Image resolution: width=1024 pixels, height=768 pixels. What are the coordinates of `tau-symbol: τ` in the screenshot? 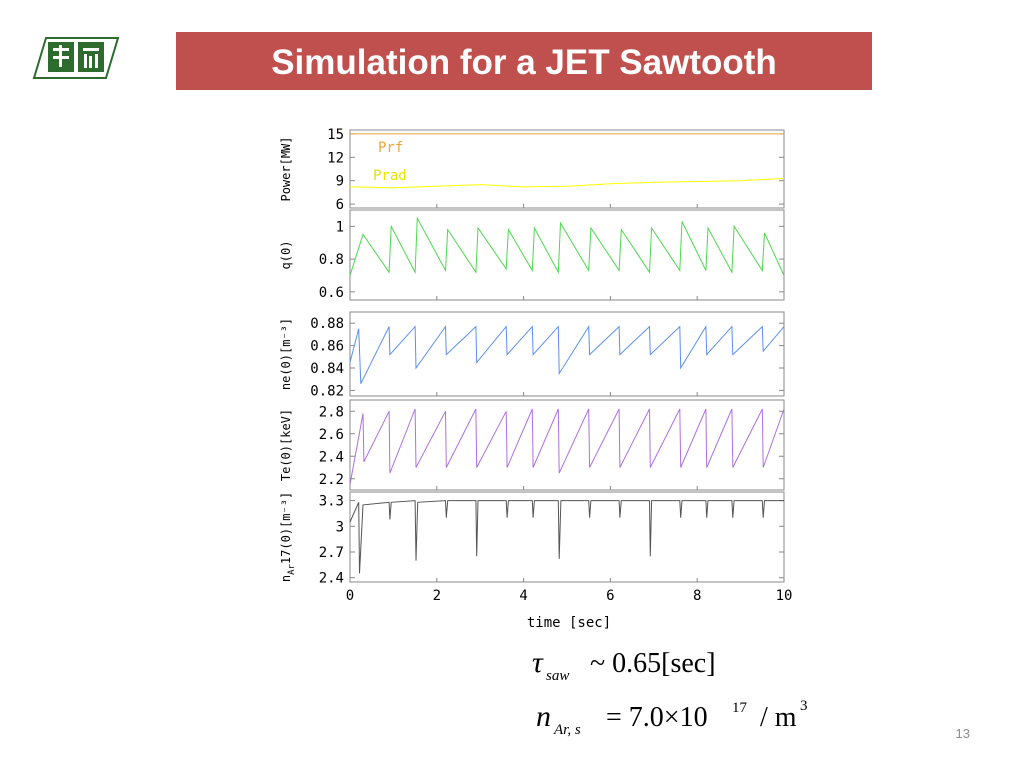 It's located at (538, 662).